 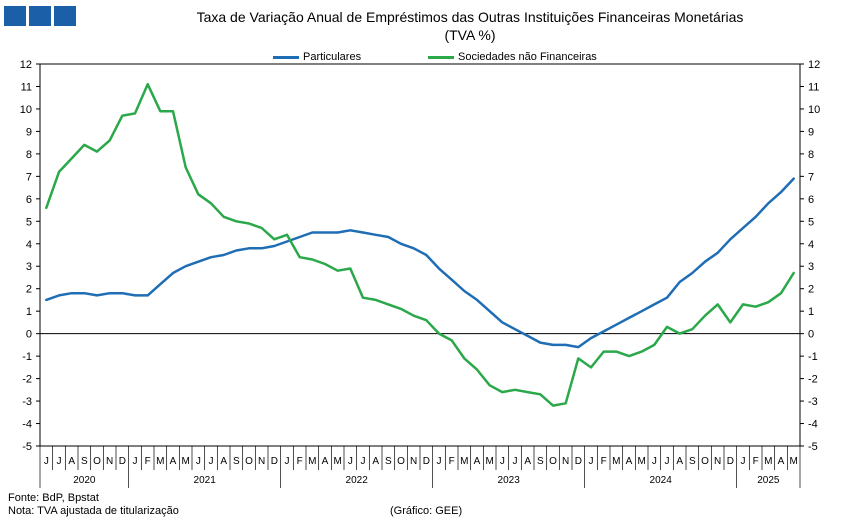 I want to click on y-tick-label-right: 7, so click(x=811, y=177).